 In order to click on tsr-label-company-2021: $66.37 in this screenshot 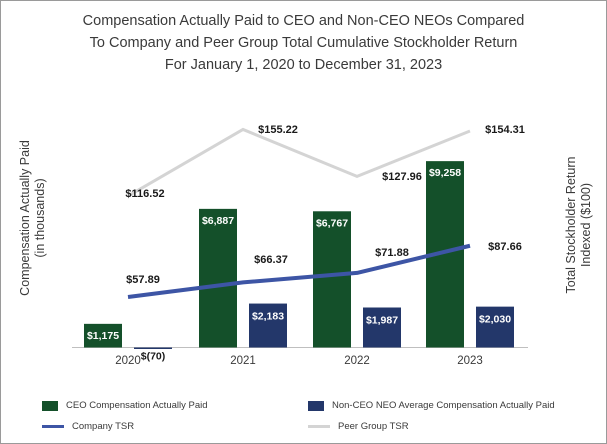, I will do `click(271, 260)`.